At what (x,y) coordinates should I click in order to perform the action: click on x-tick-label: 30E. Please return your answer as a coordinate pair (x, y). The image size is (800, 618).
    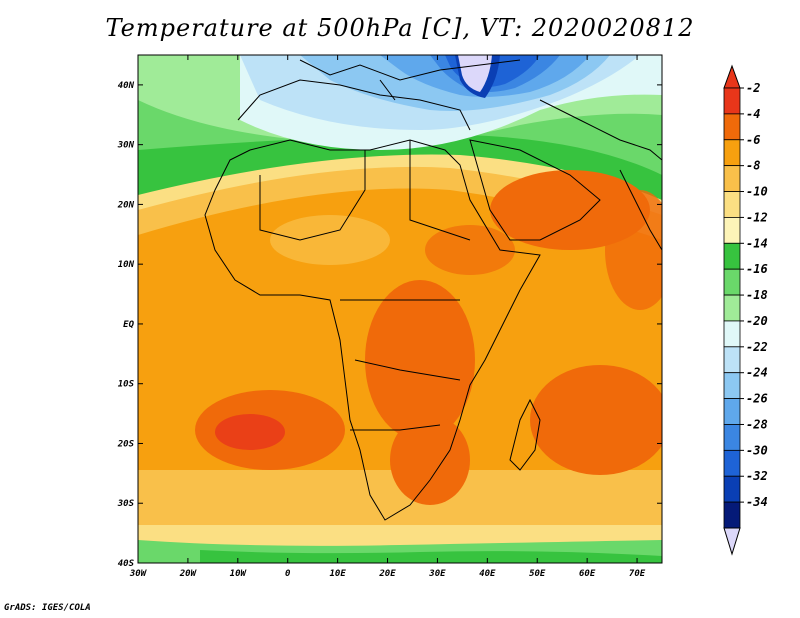
    Looking at the image, I should click on (437, 574).